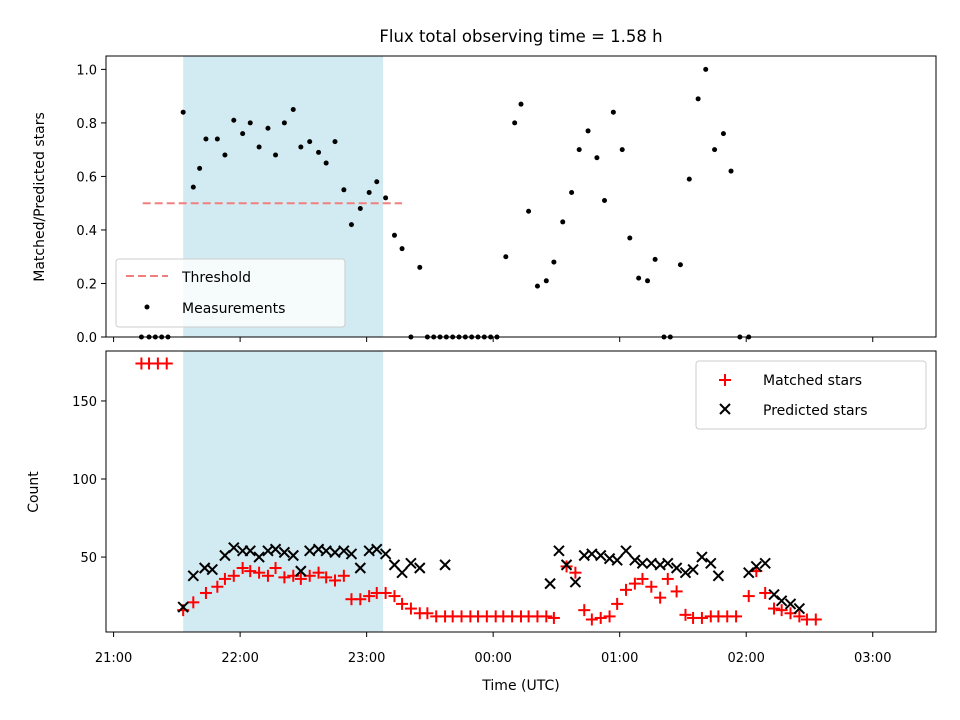 This screenshot has width=960, height=720. Describe the element at coordinates (283, 491) in the screenshot. I see `highlight-interval-bottom` at that location.